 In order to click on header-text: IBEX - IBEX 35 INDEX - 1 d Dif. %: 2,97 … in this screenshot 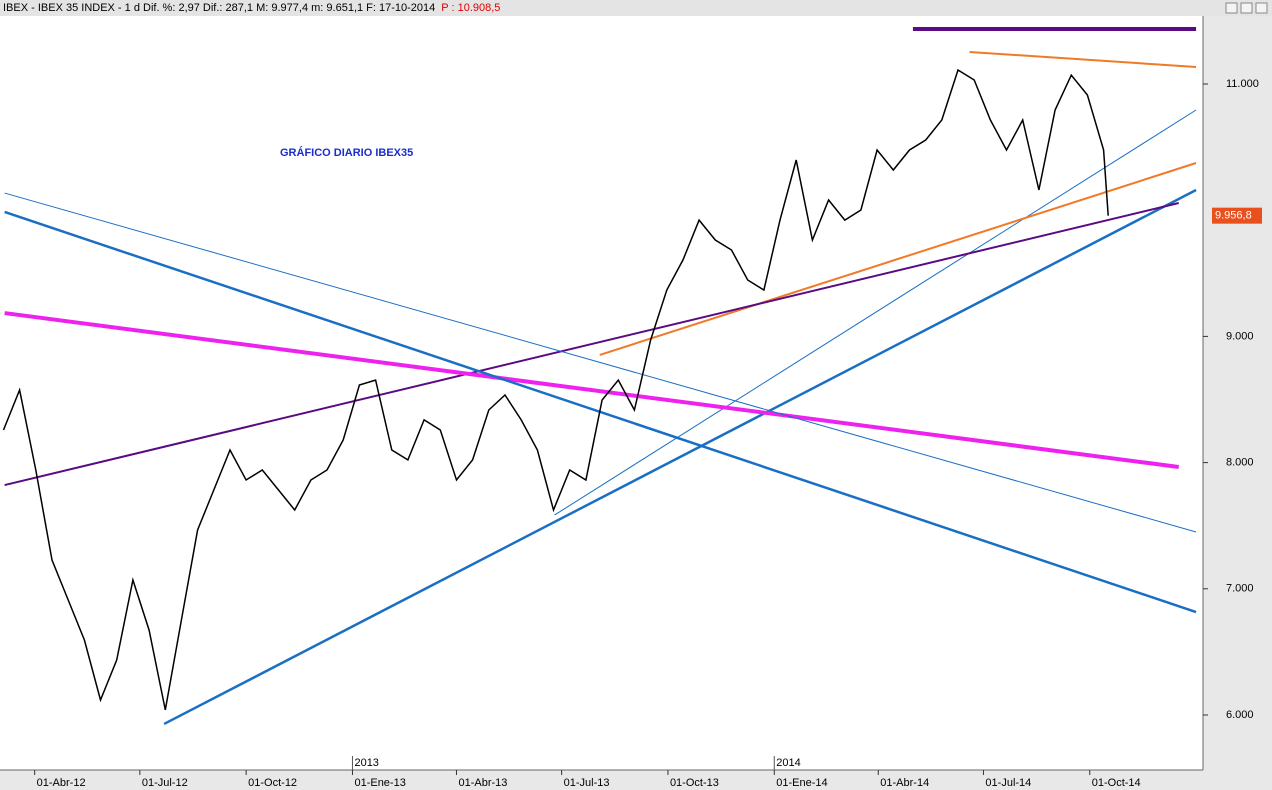, I will do `click(219, 8)`.